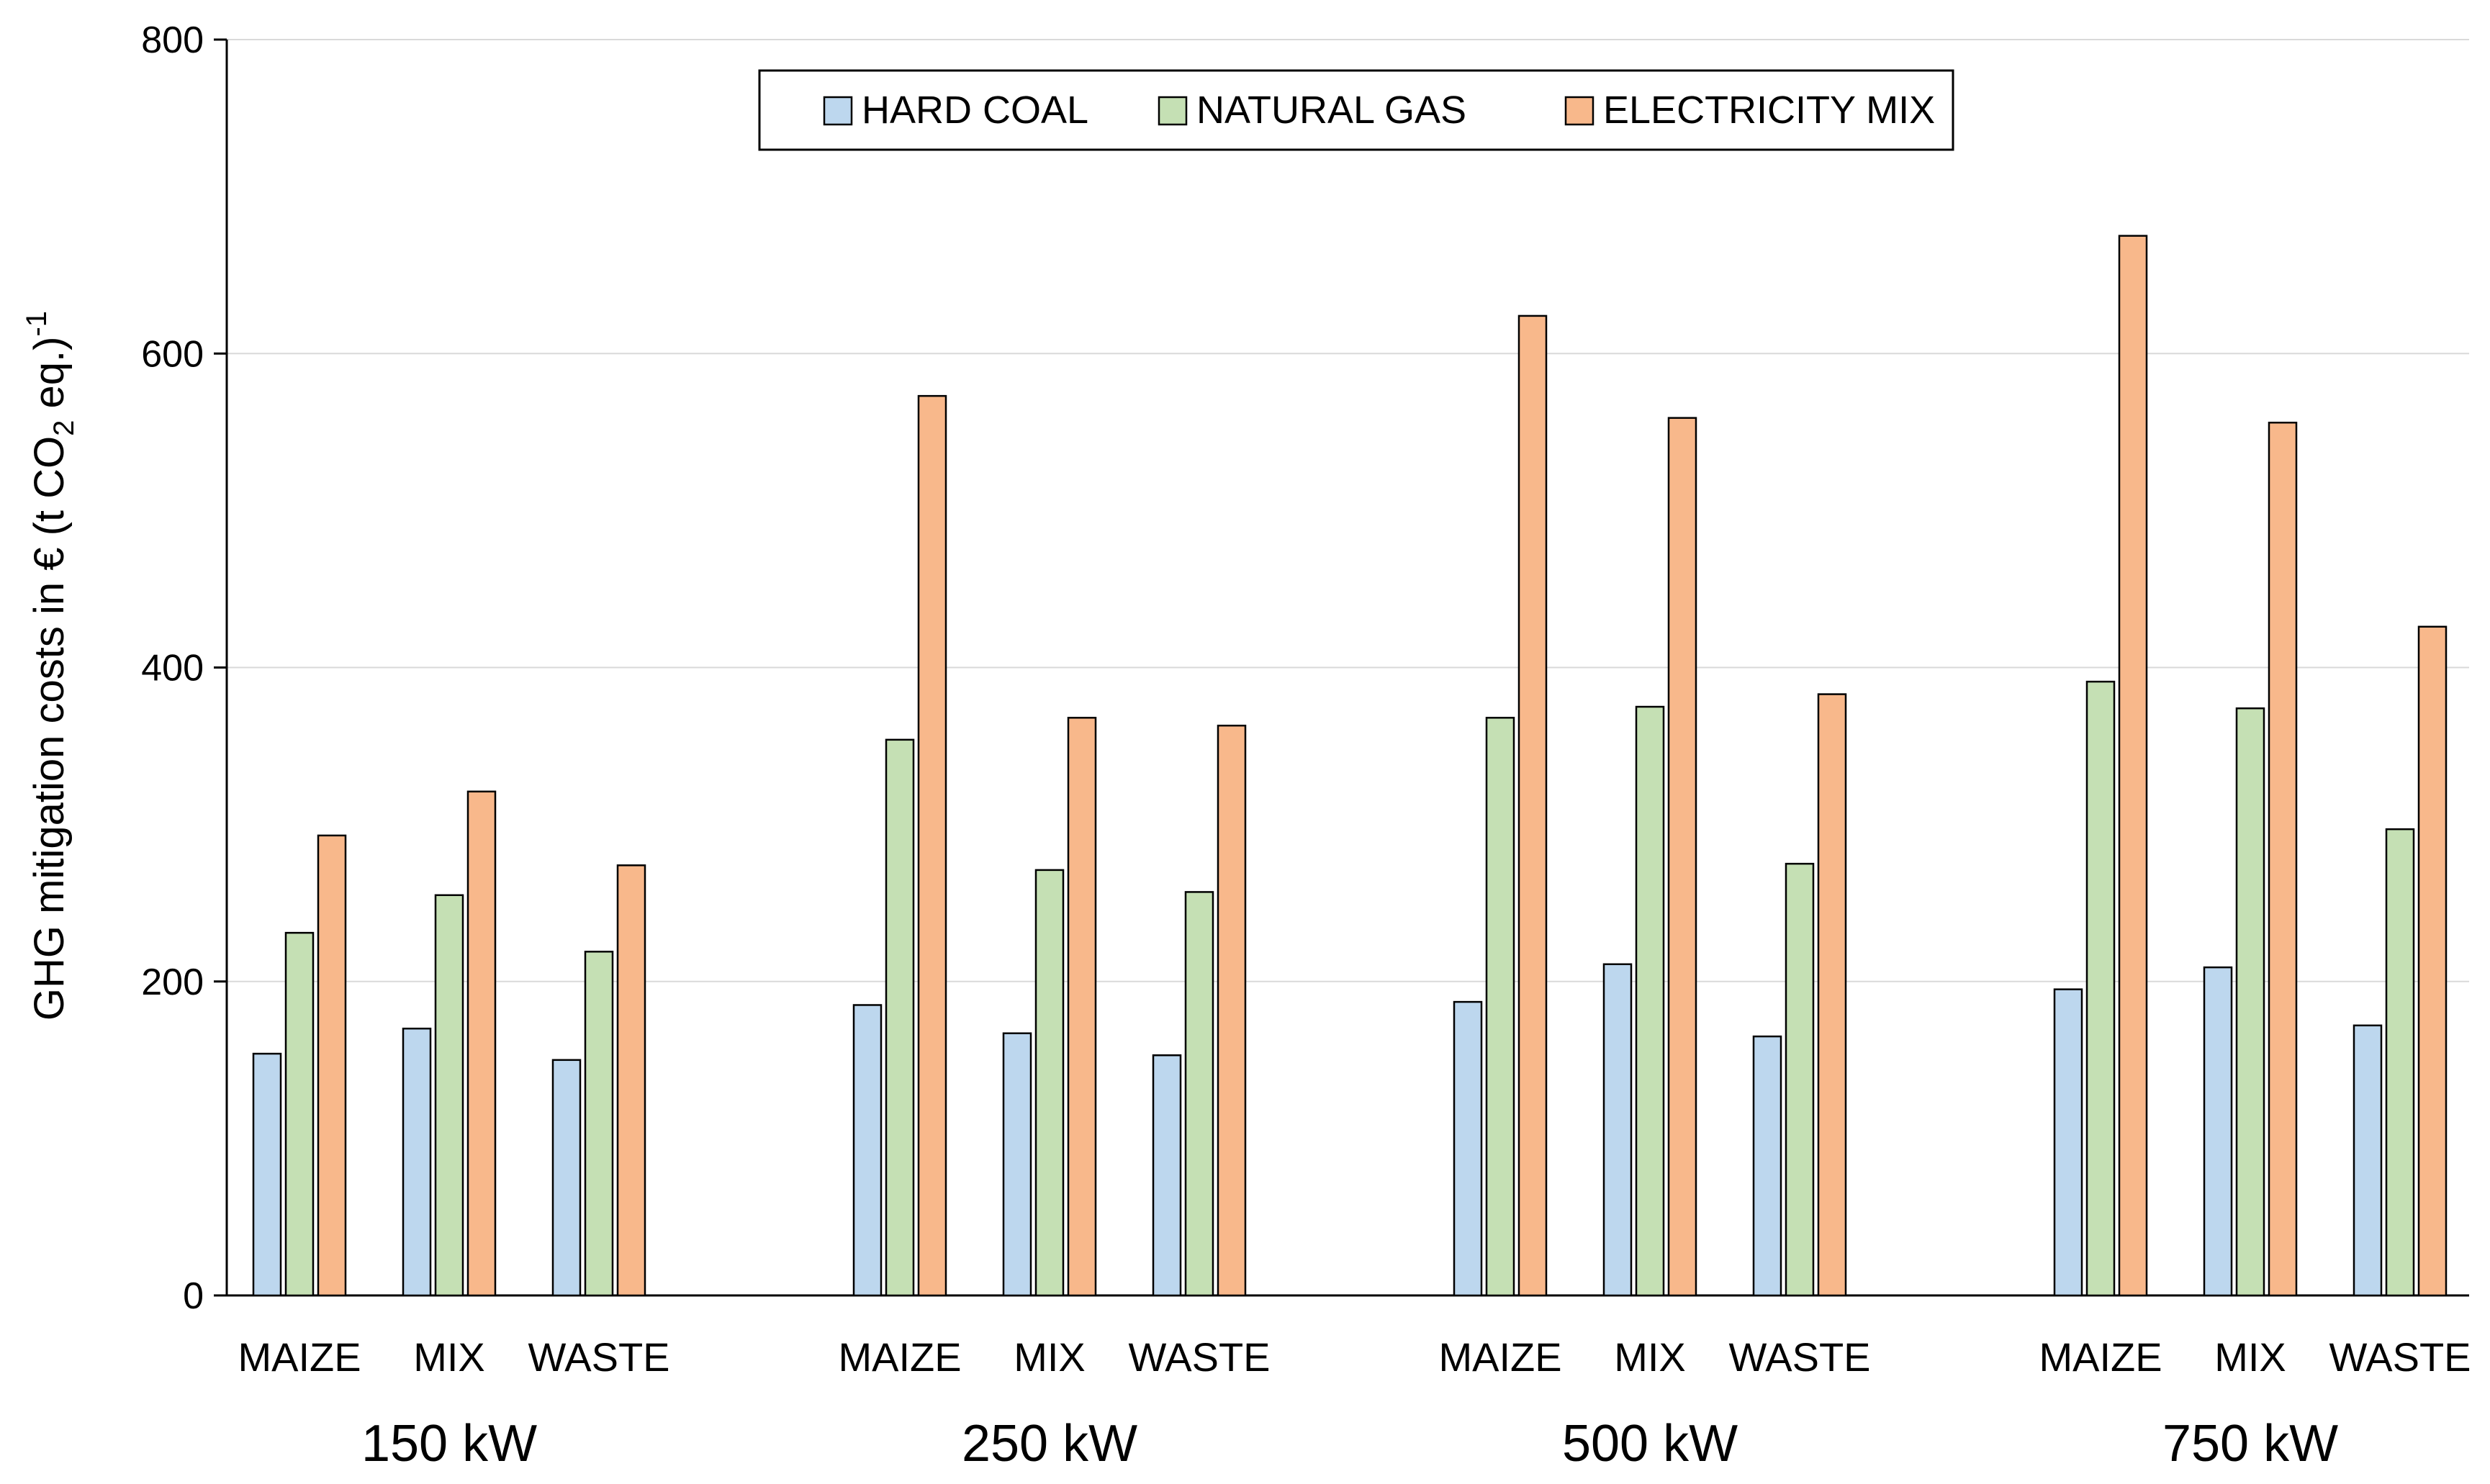  What do you see at coordinates (975, 110) in the screenshot?
I see `legend-label: HARD COAL` at bounding box center [975, 110].